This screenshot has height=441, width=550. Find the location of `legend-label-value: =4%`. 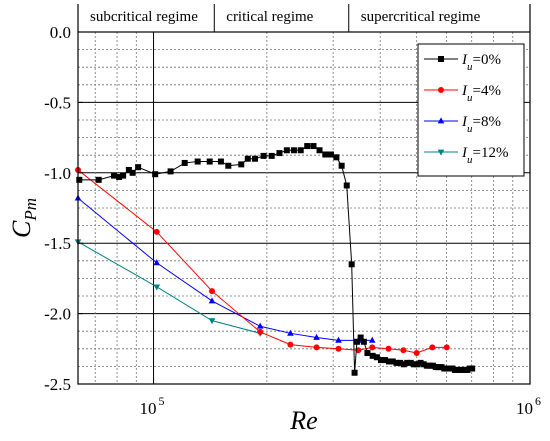

legend-label-value: =4% is located at coordinates (487, 91).